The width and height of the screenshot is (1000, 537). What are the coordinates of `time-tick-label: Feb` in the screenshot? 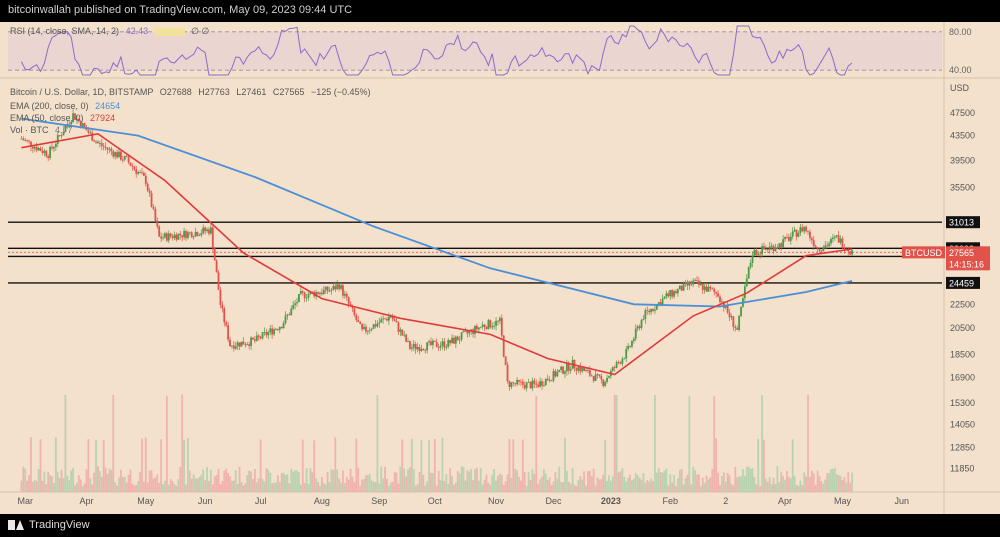 It's located at (670, 501).